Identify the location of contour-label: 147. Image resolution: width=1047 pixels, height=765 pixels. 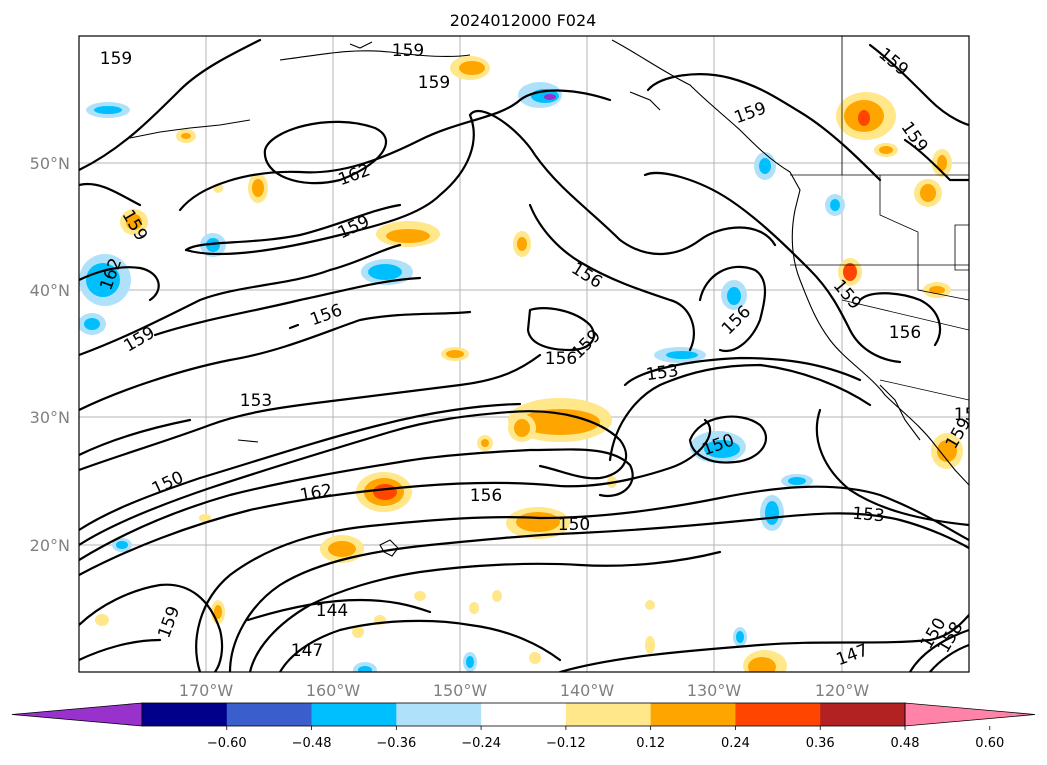
(307, 651).